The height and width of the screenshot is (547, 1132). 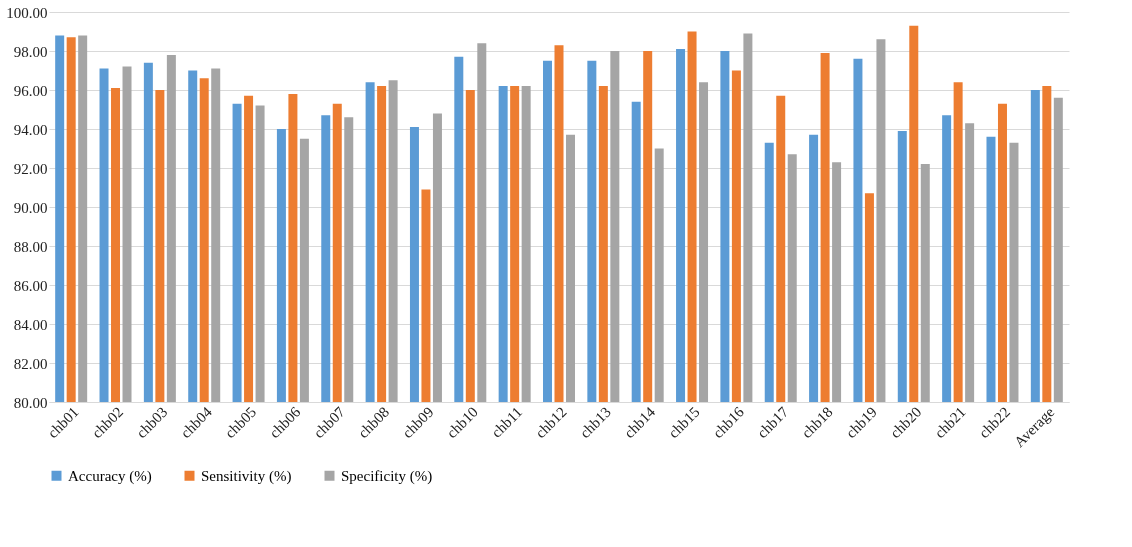 What do you see at coordinates (30, 246) in the screenshot?
I see `y-tick-label: 88.00` at bounding box center [30, 246].